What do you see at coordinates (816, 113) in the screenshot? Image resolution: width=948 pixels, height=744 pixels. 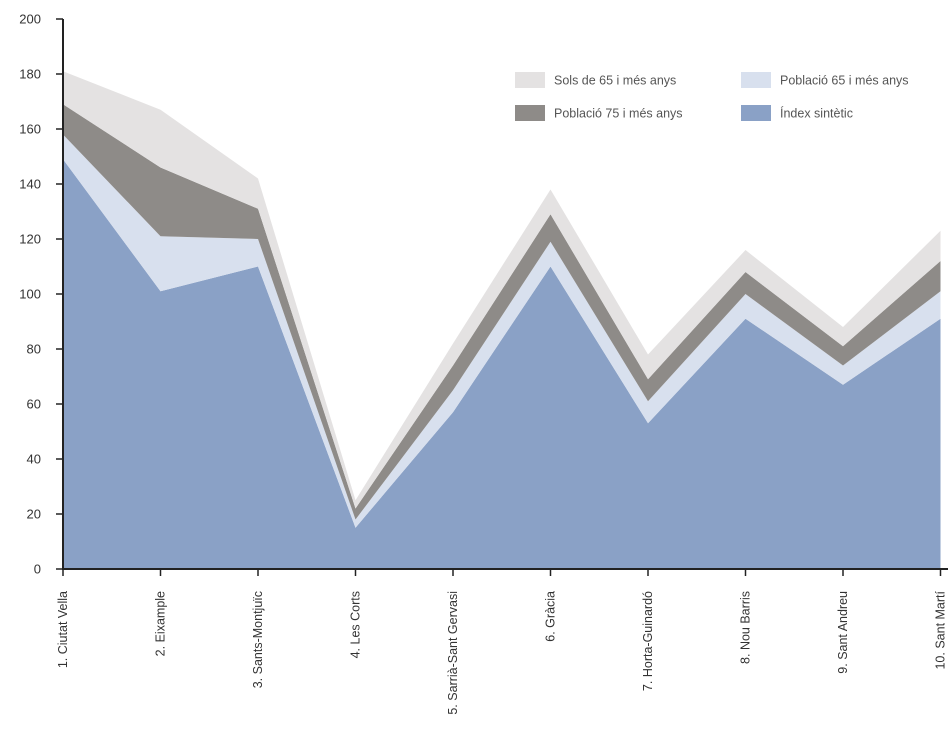 I see `legend-label: Índex sintètic` at bounding box center [816, 113].